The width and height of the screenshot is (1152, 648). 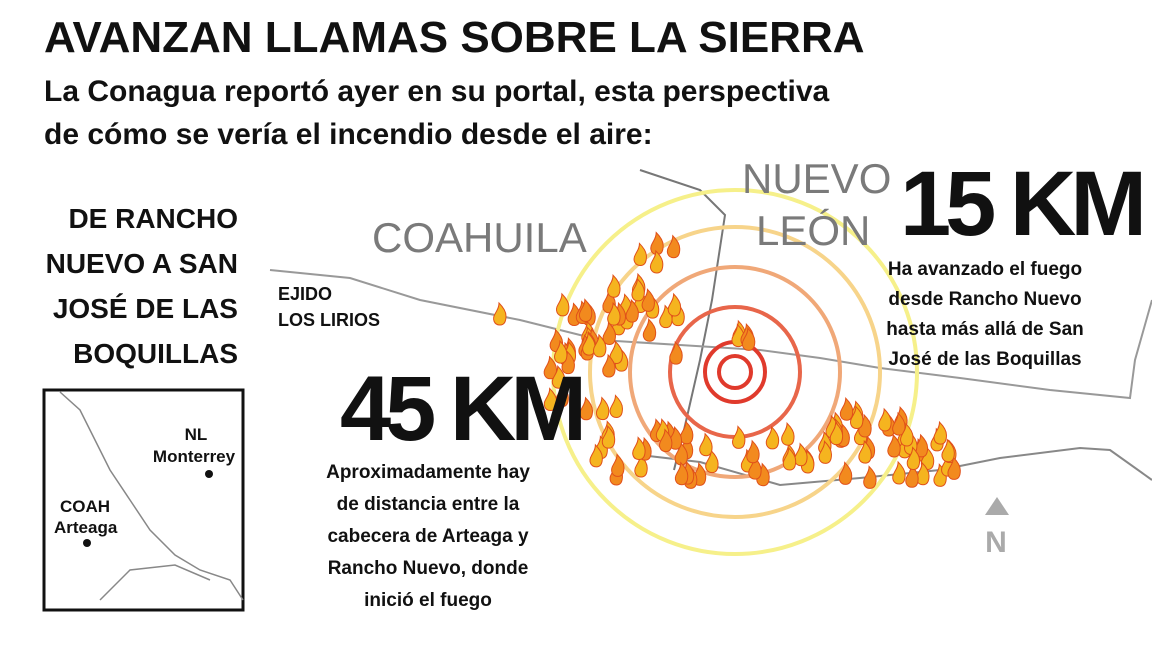 What do you see at coordinates (985, 329) in the screenshot?
I see `stat-text: hasta más allá de San` at bounding box center [985, 329].